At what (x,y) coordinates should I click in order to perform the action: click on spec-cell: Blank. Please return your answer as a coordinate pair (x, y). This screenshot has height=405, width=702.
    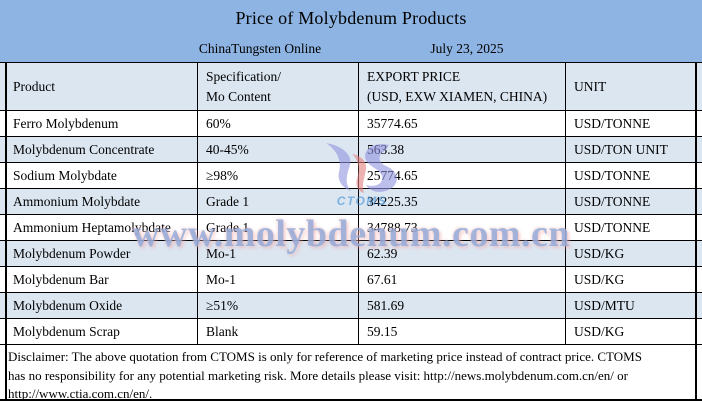
    Looking at the image, I should click on (277, 331).